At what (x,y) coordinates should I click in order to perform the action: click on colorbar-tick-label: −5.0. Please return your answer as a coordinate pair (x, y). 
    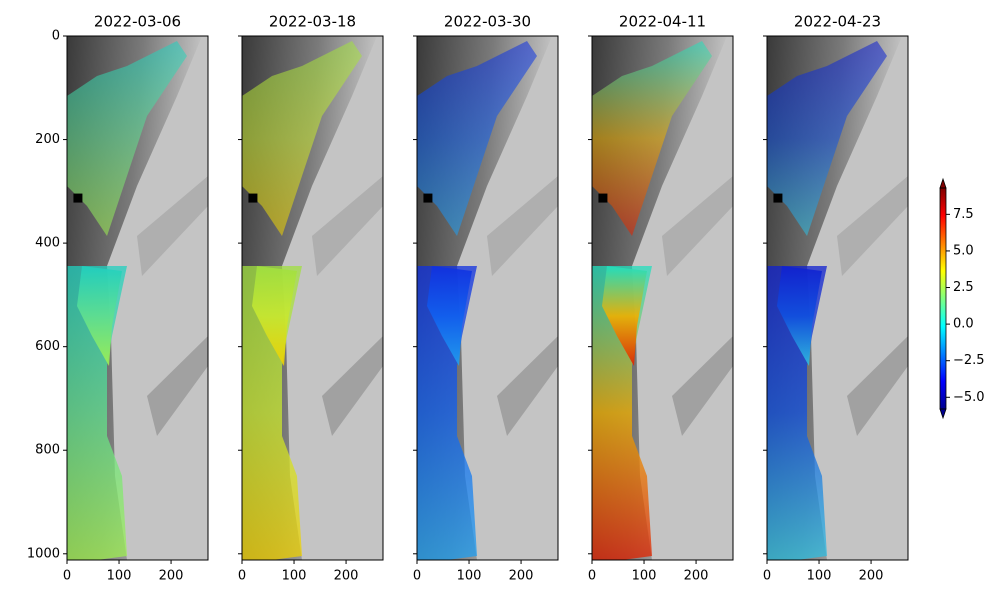
    Looking at the image, I should click on (969, 397).